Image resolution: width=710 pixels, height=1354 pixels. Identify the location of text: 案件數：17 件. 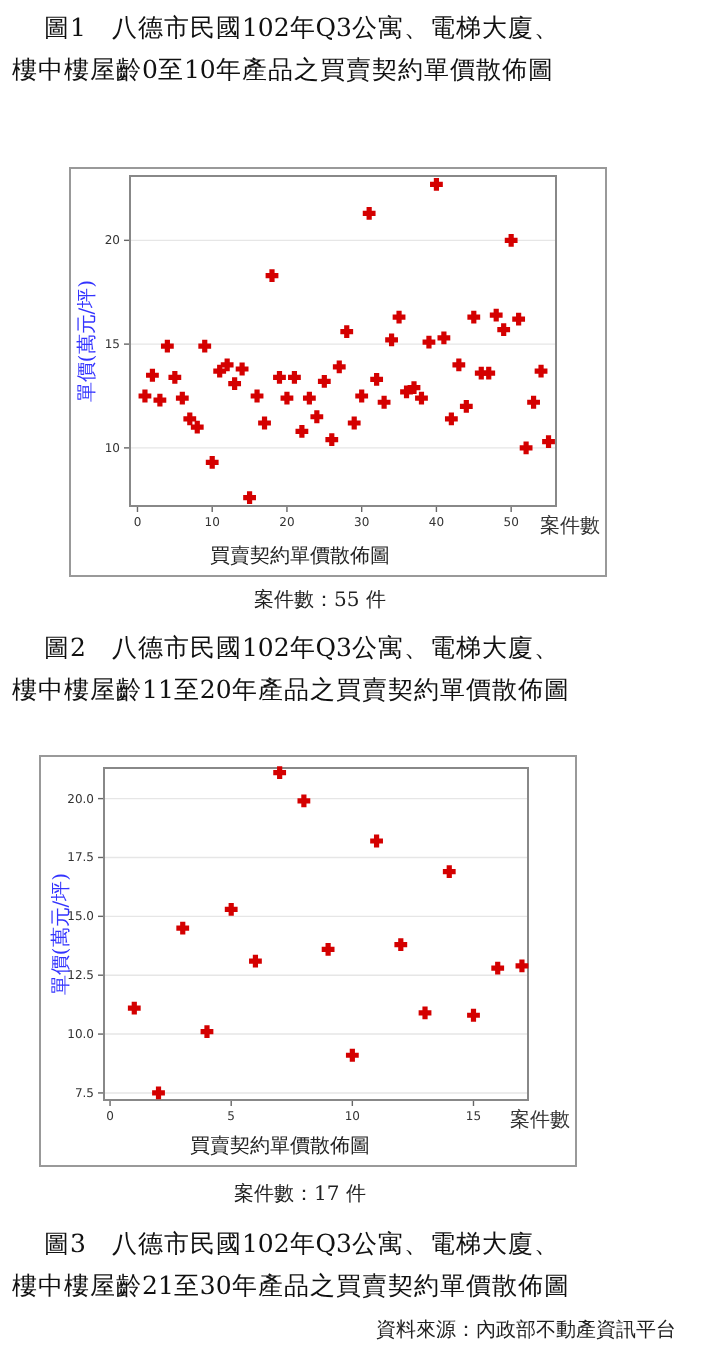
(300, 1194).